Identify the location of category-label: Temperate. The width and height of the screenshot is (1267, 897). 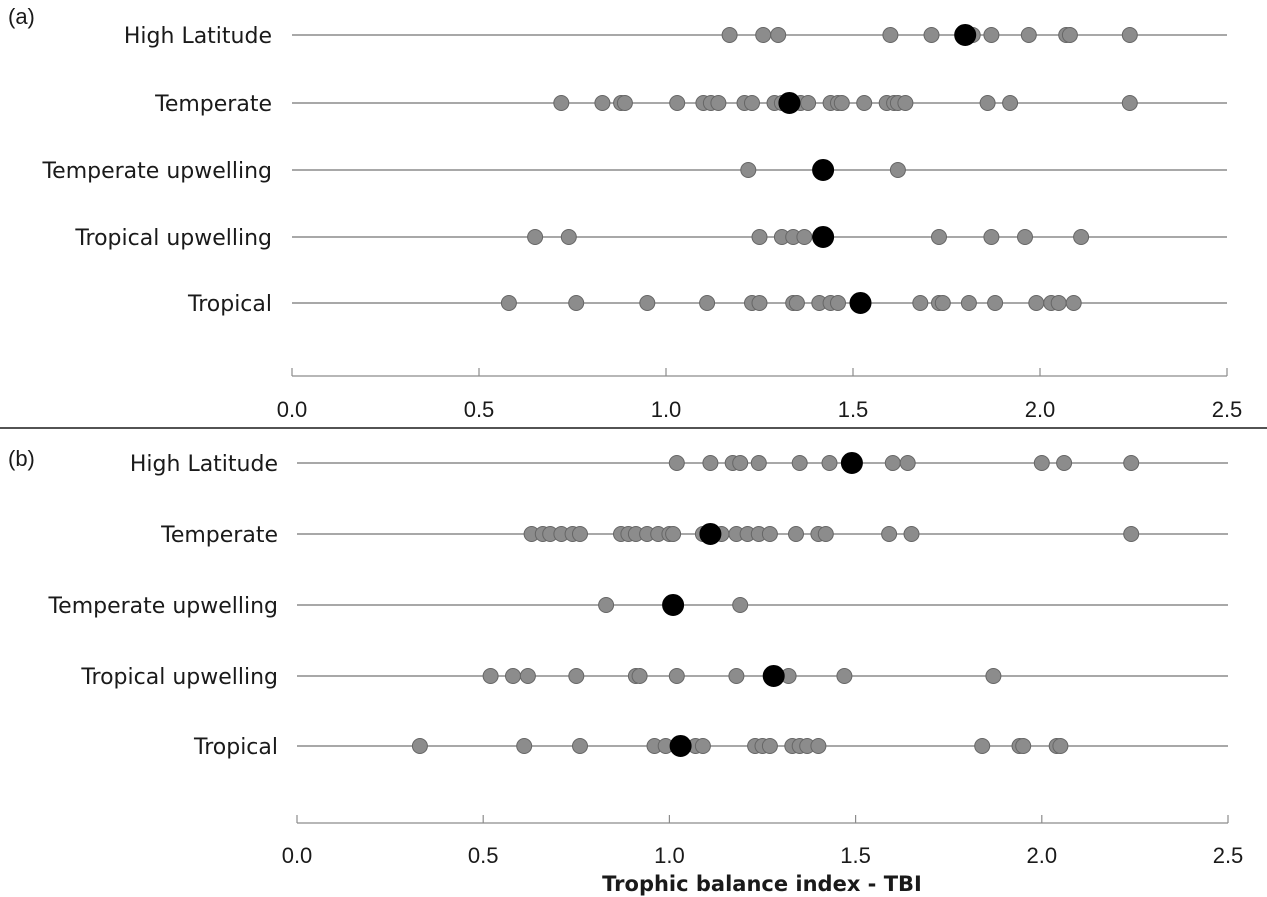
(219, 535).